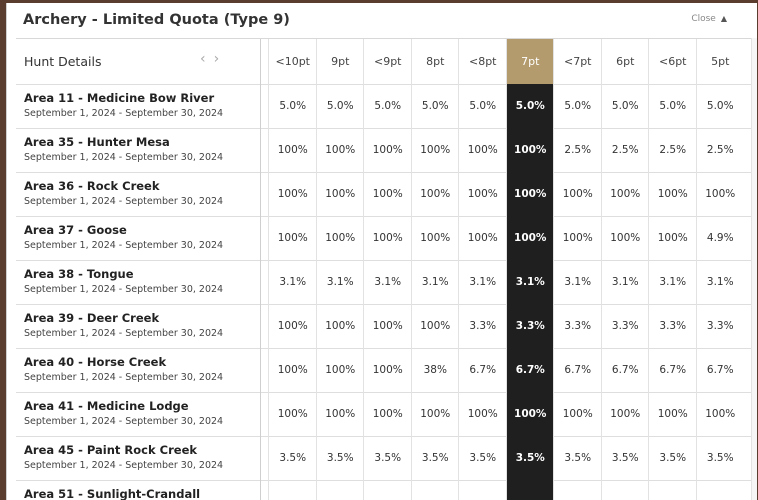 Image resolution: width=758 pixels, height=500 pixels. I want to click on close-button: Close ▲, so click(709, 19).